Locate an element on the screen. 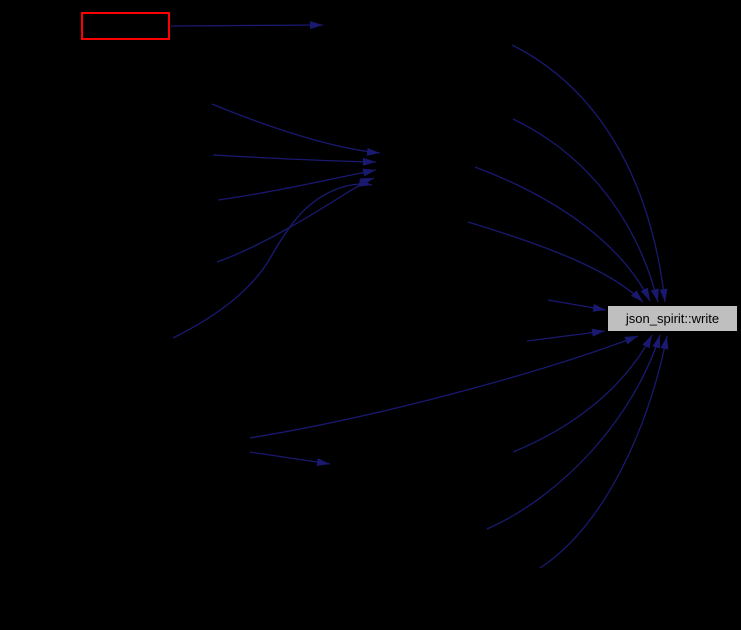 The image size is (741, 630). node-highlighted is located at coordinates (125, 26).